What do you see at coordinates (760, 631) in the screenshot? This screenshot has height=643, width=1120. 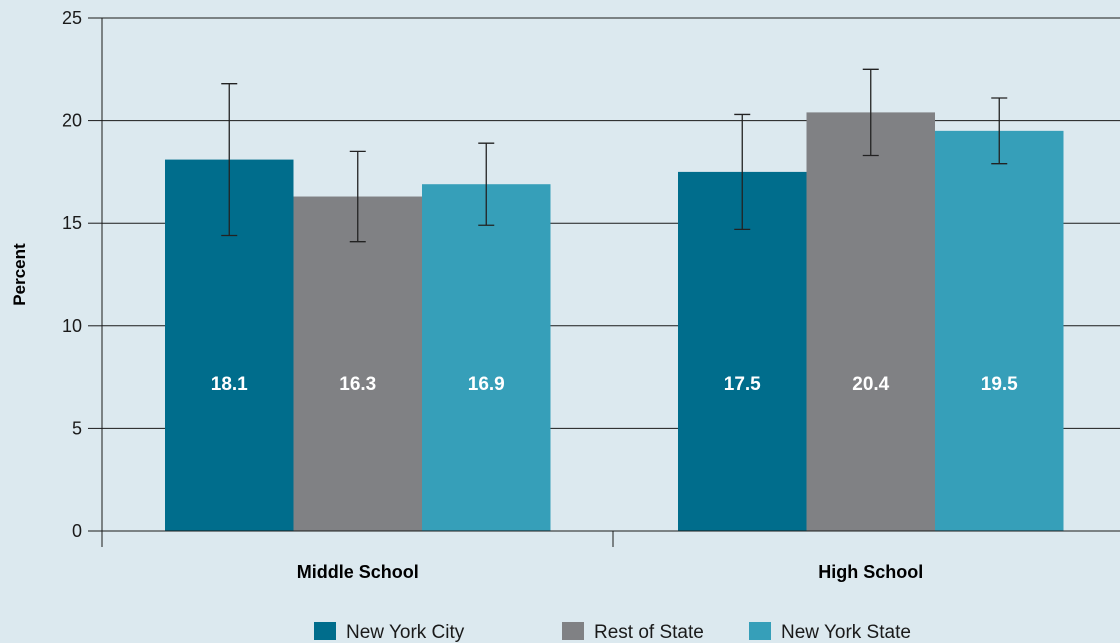 I see `legend-swatch-new-york-state` at bounding box center [760, 631].